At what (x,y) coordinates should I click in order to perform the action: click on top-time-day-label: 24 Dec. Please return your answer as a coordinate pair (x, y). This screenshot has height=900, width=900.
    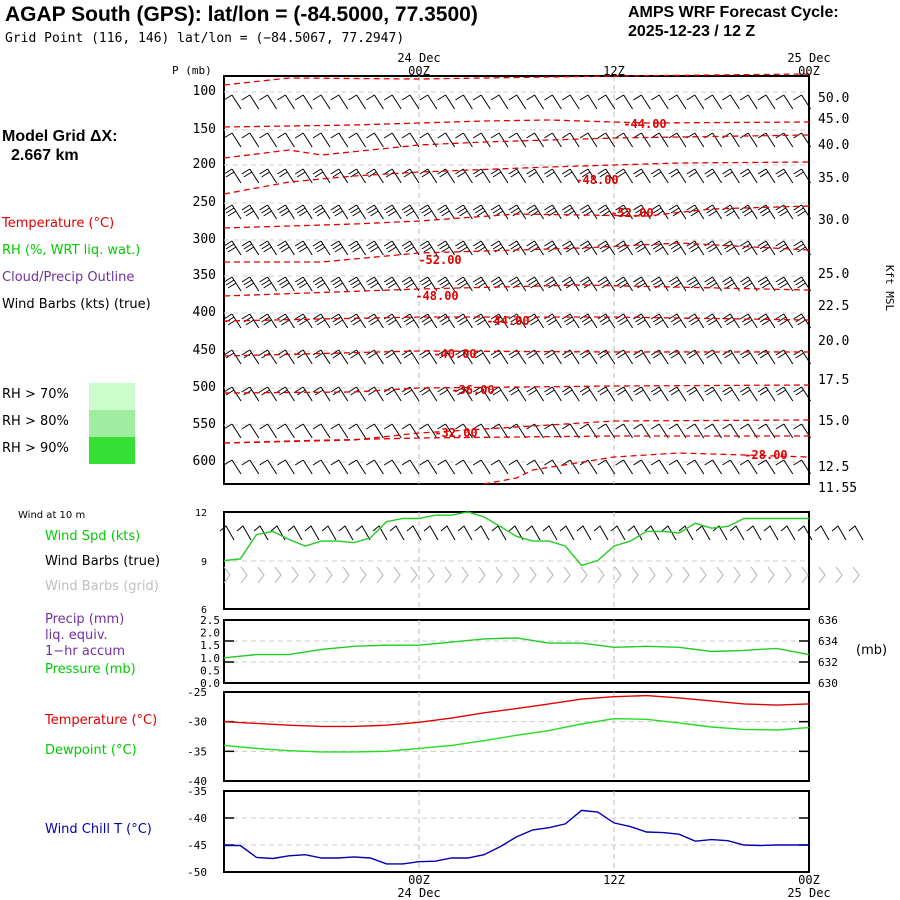
    Looking at the image, I should click on (418, 58).